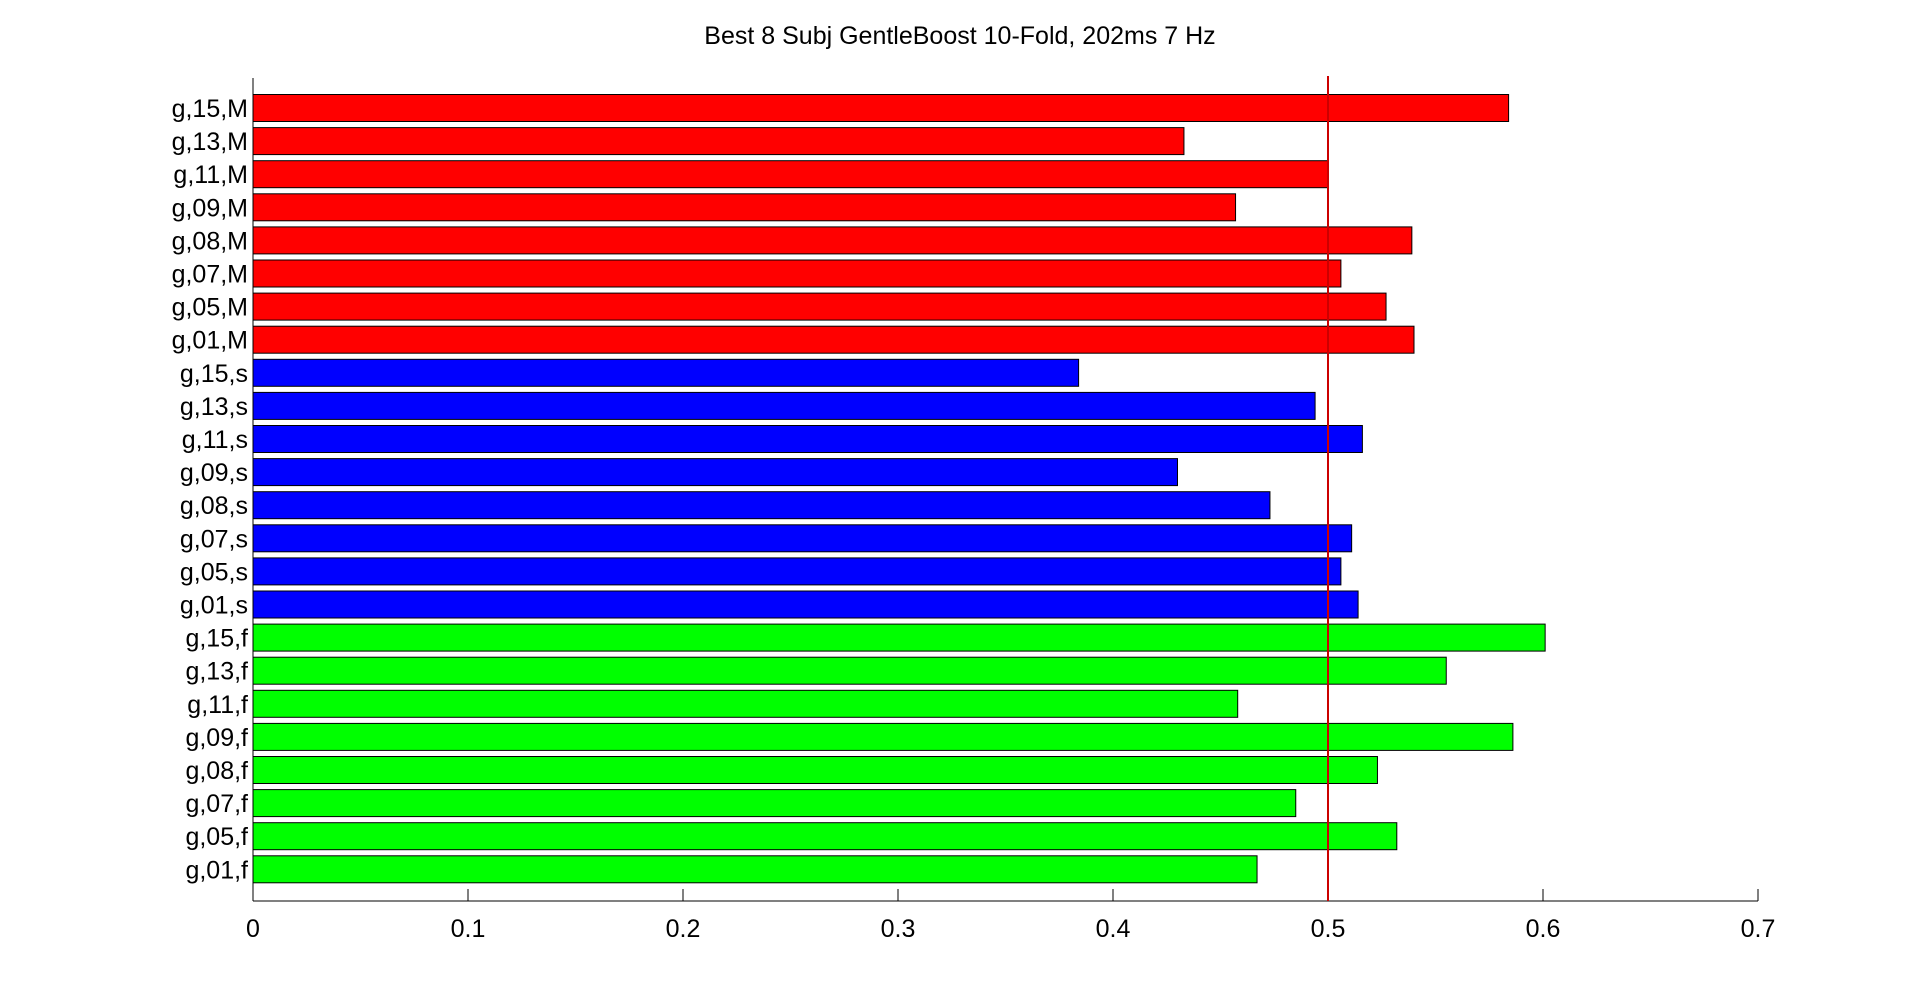  Describe the element at coordinates (214, 374) in the screenshot. I see `category-label: g,15,s` at that location.